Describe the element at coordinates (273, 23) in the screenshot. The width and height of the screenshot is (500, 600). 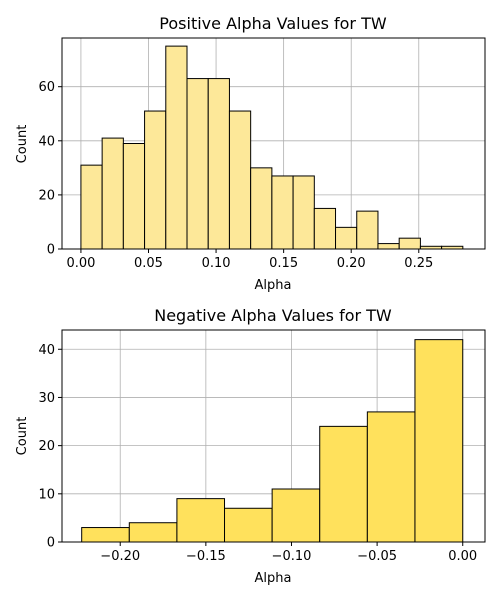
I see `chart-title: Positive Alpha Values for TW` at that location.